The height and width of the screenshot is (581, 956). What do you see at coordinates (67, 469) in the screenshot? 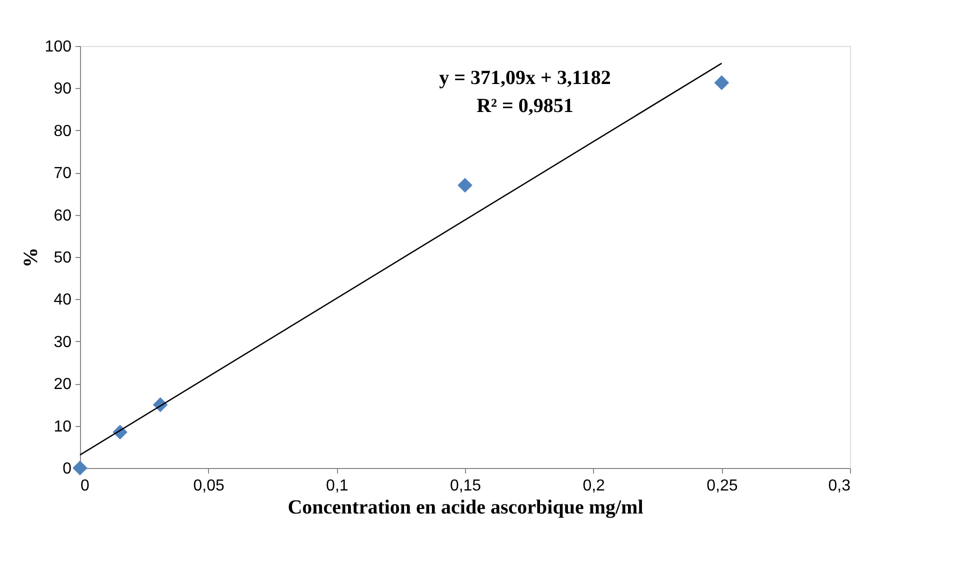
I see `y-tick-label: 0` at bounding box center [67, 469].